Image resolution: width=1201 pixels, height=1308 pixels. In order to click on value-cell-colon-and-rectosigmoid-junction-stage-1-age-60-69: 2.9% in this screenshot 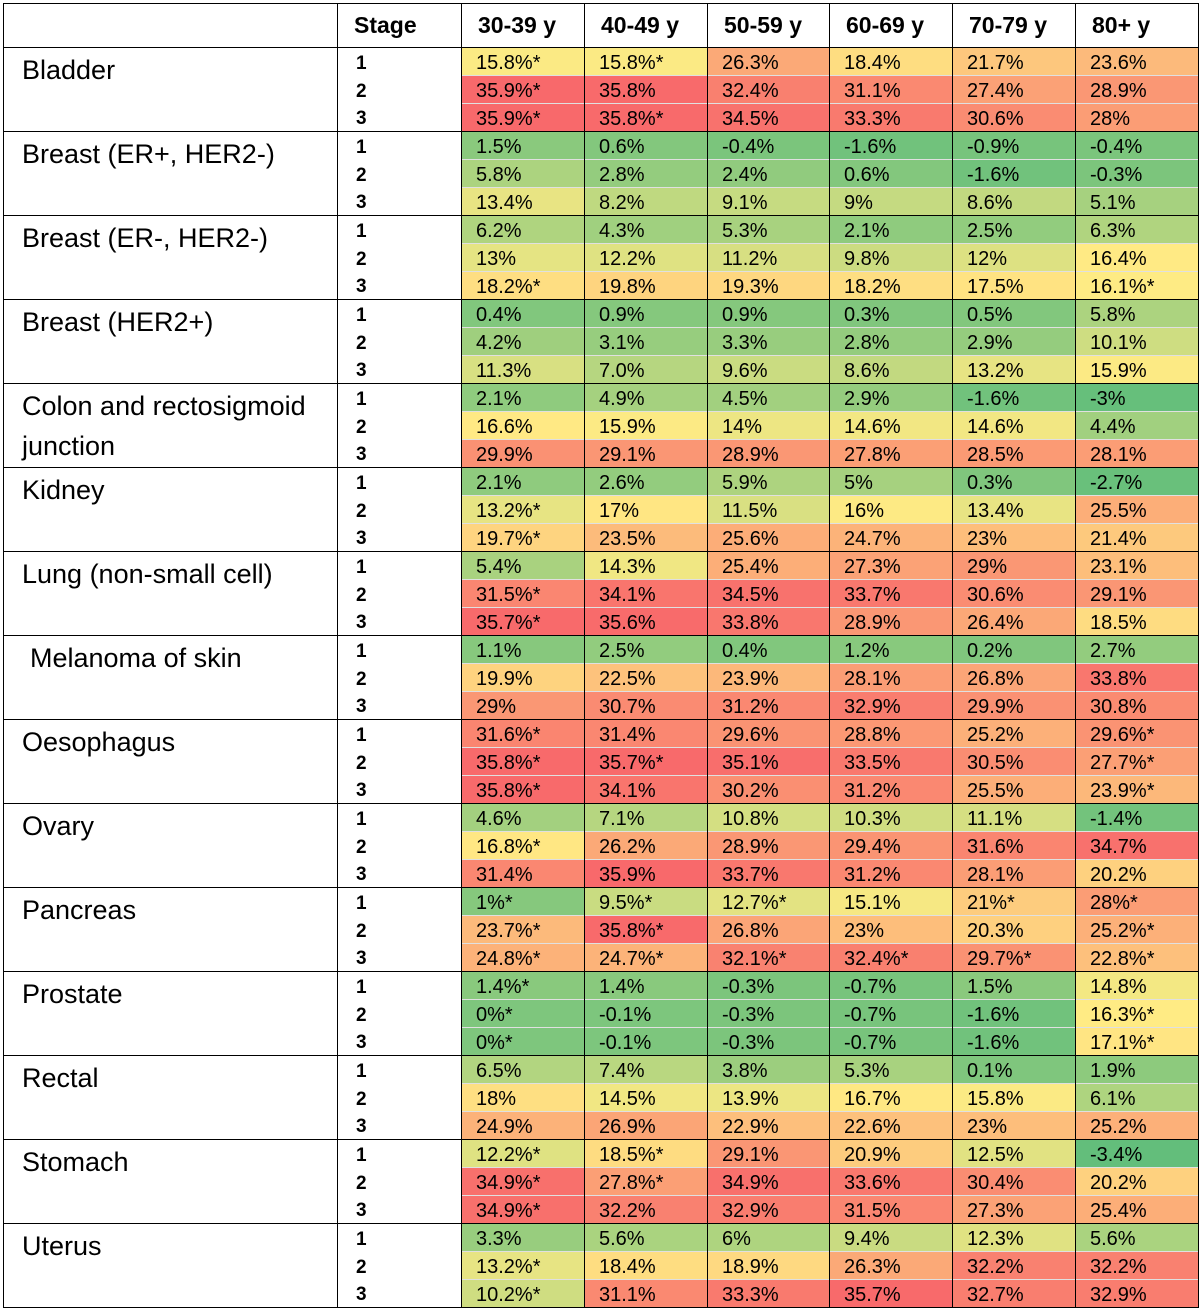, I will do `click(891, 397)`.